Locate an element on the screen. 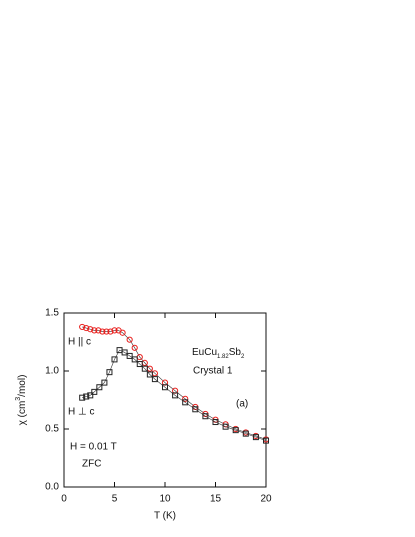 Image resolution: width=415 pixels, height=537 pixels. x-tick-label: 15 is located at coordinates (216, 499).